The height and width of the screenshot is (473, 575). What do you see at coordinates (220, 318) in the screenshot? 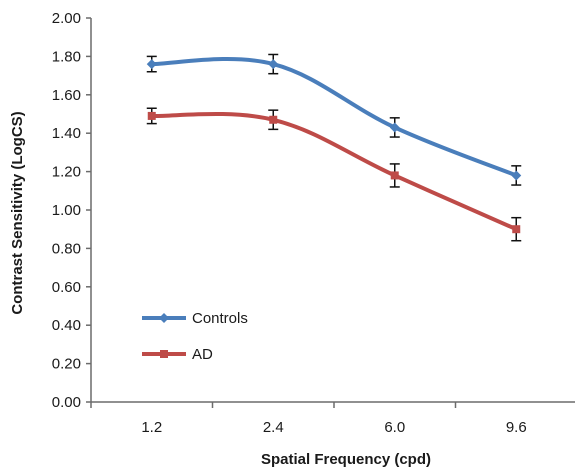
I see `legend-label: Controls` at bounding box center [220, 318].